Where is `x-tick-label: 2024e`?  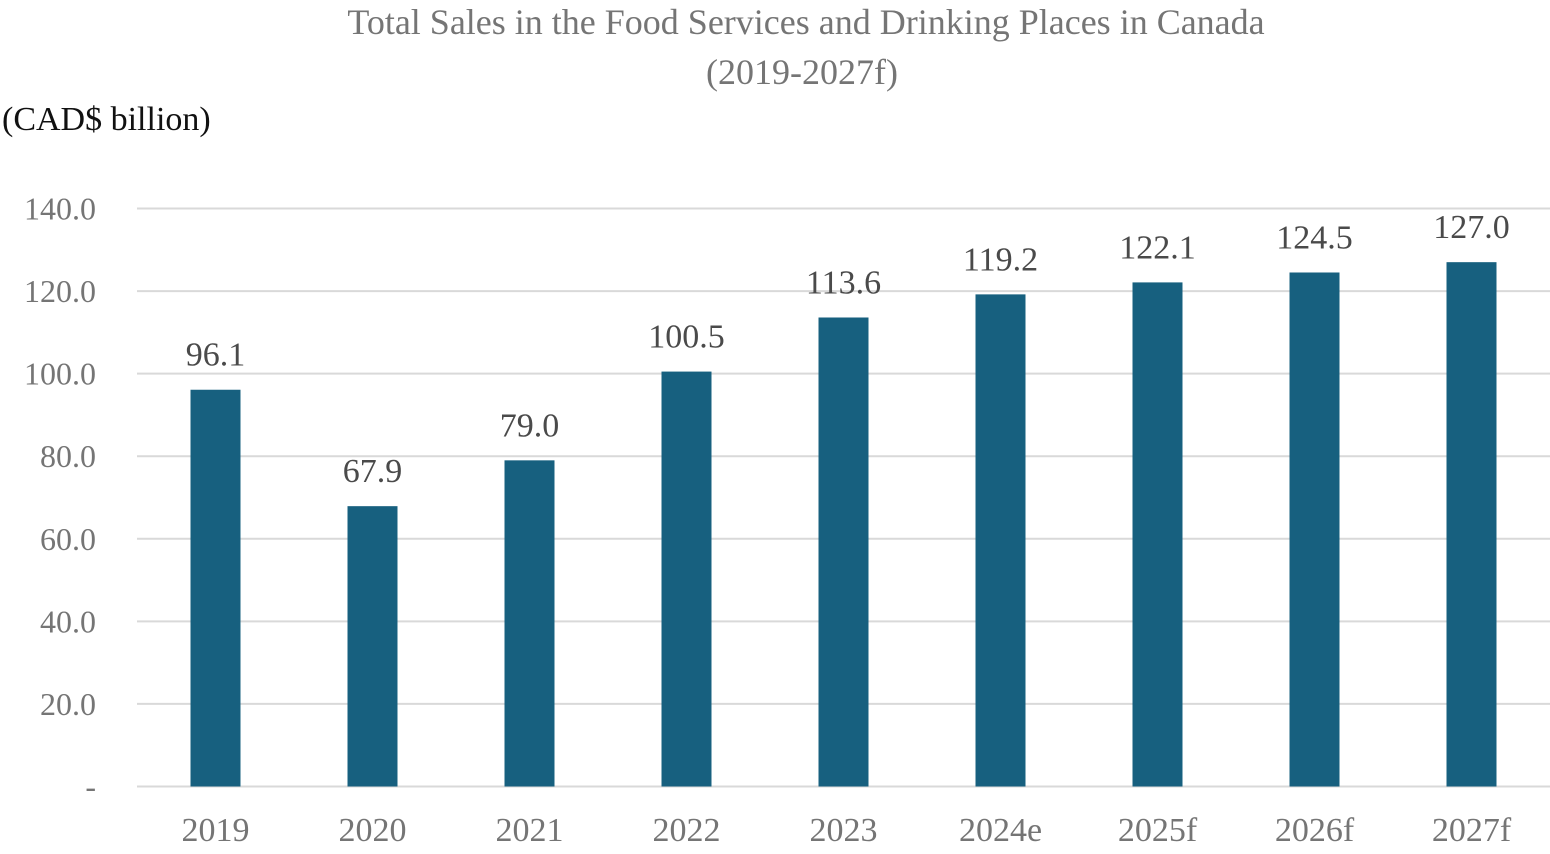
x-tick-label: 2024e is located at coordinates (1000, 830).